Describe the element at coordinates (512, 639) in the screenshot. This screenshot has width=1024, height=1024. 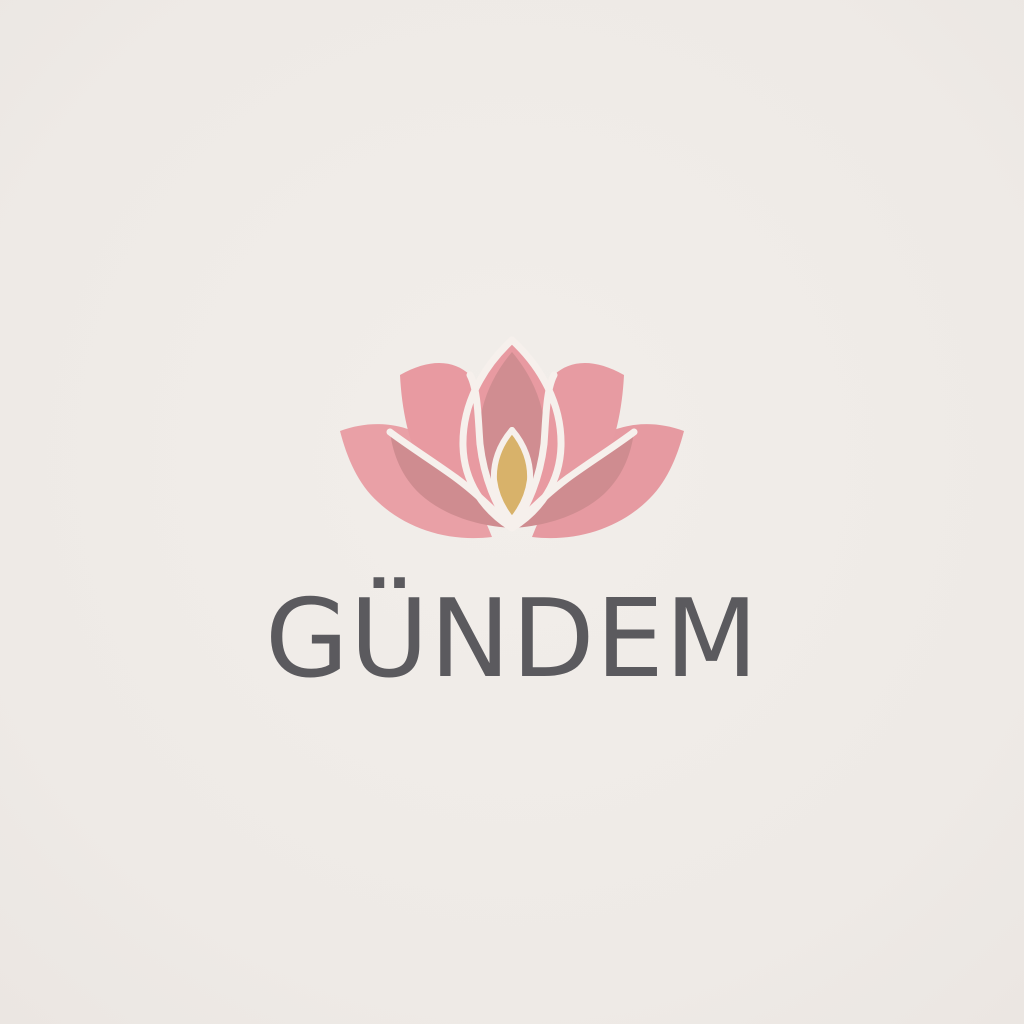
I see `brand-wordmark: GÜNDEM` at that location.